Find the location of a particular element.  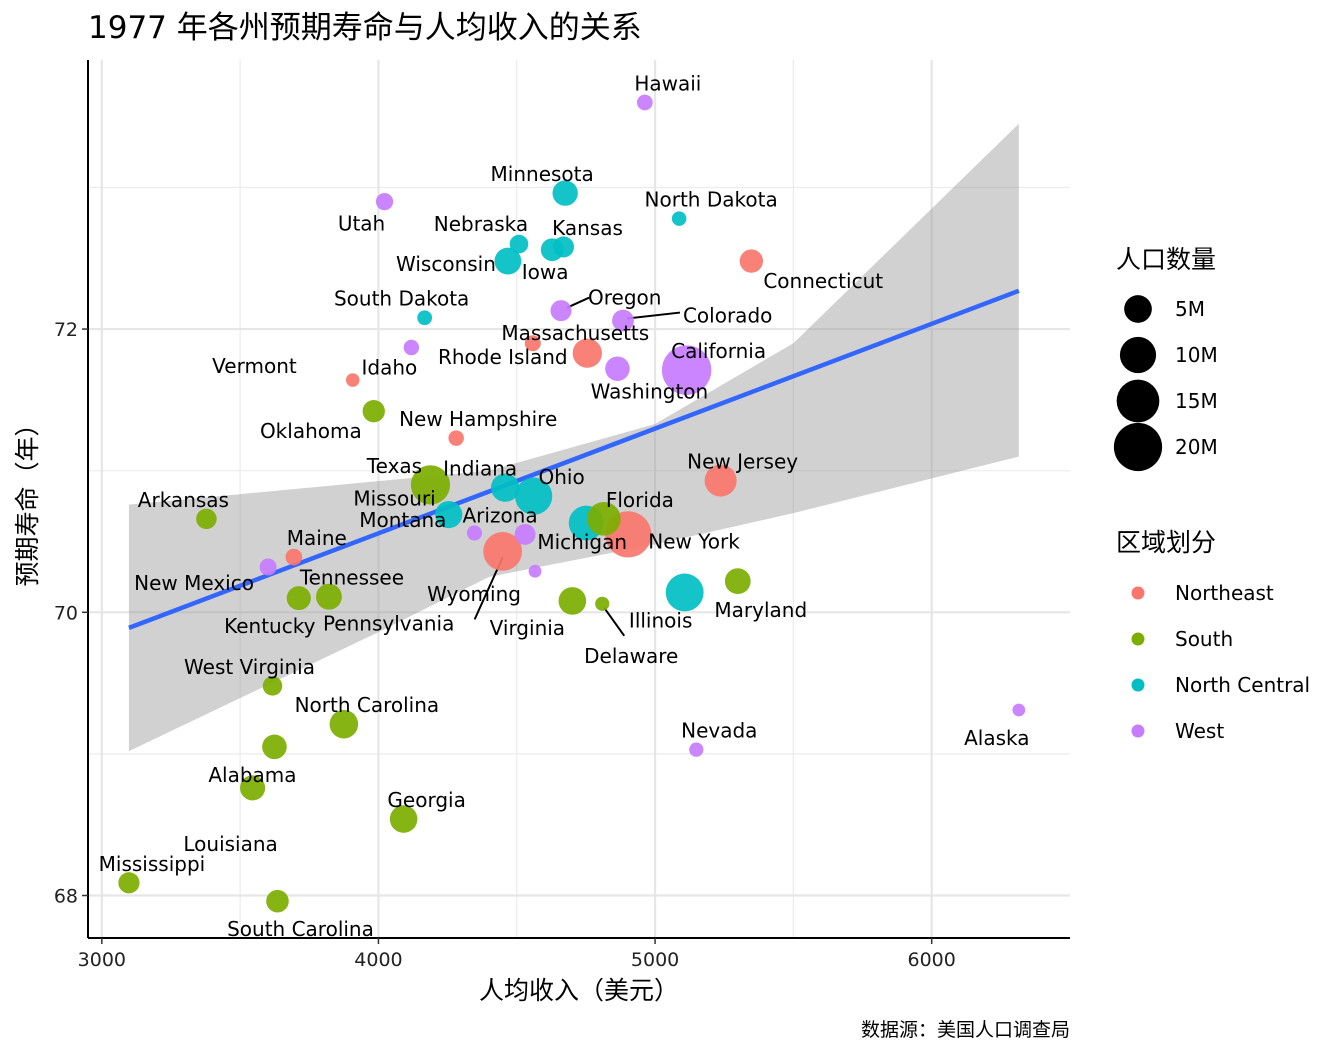

label-alaska: Alaska is located at coordinates (996, 738).